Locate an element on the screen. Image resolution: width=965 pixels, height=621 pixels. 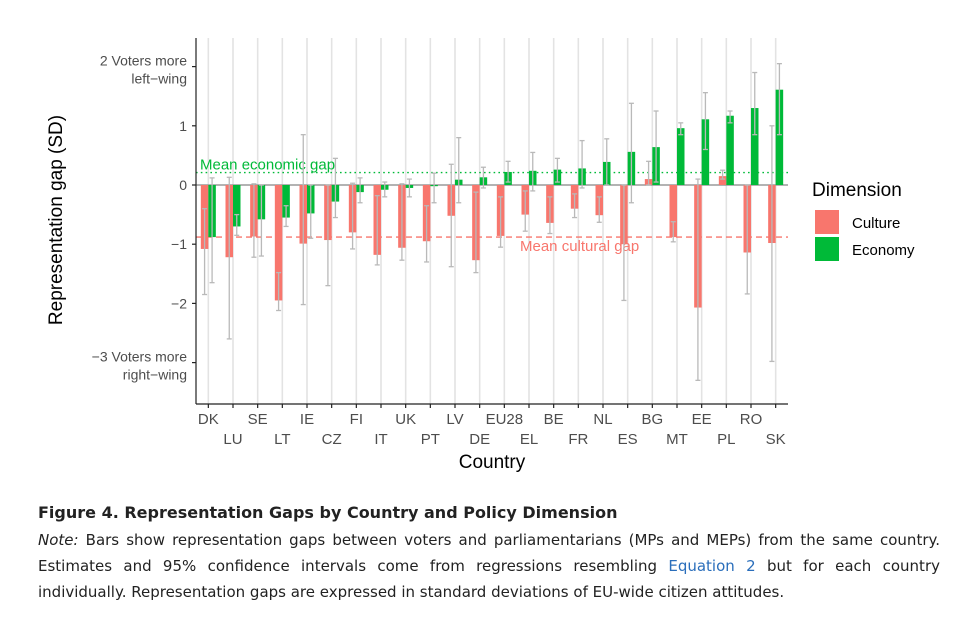
mean-economic-gap-label: Mean economic gap is located at coordinates (267, 165).